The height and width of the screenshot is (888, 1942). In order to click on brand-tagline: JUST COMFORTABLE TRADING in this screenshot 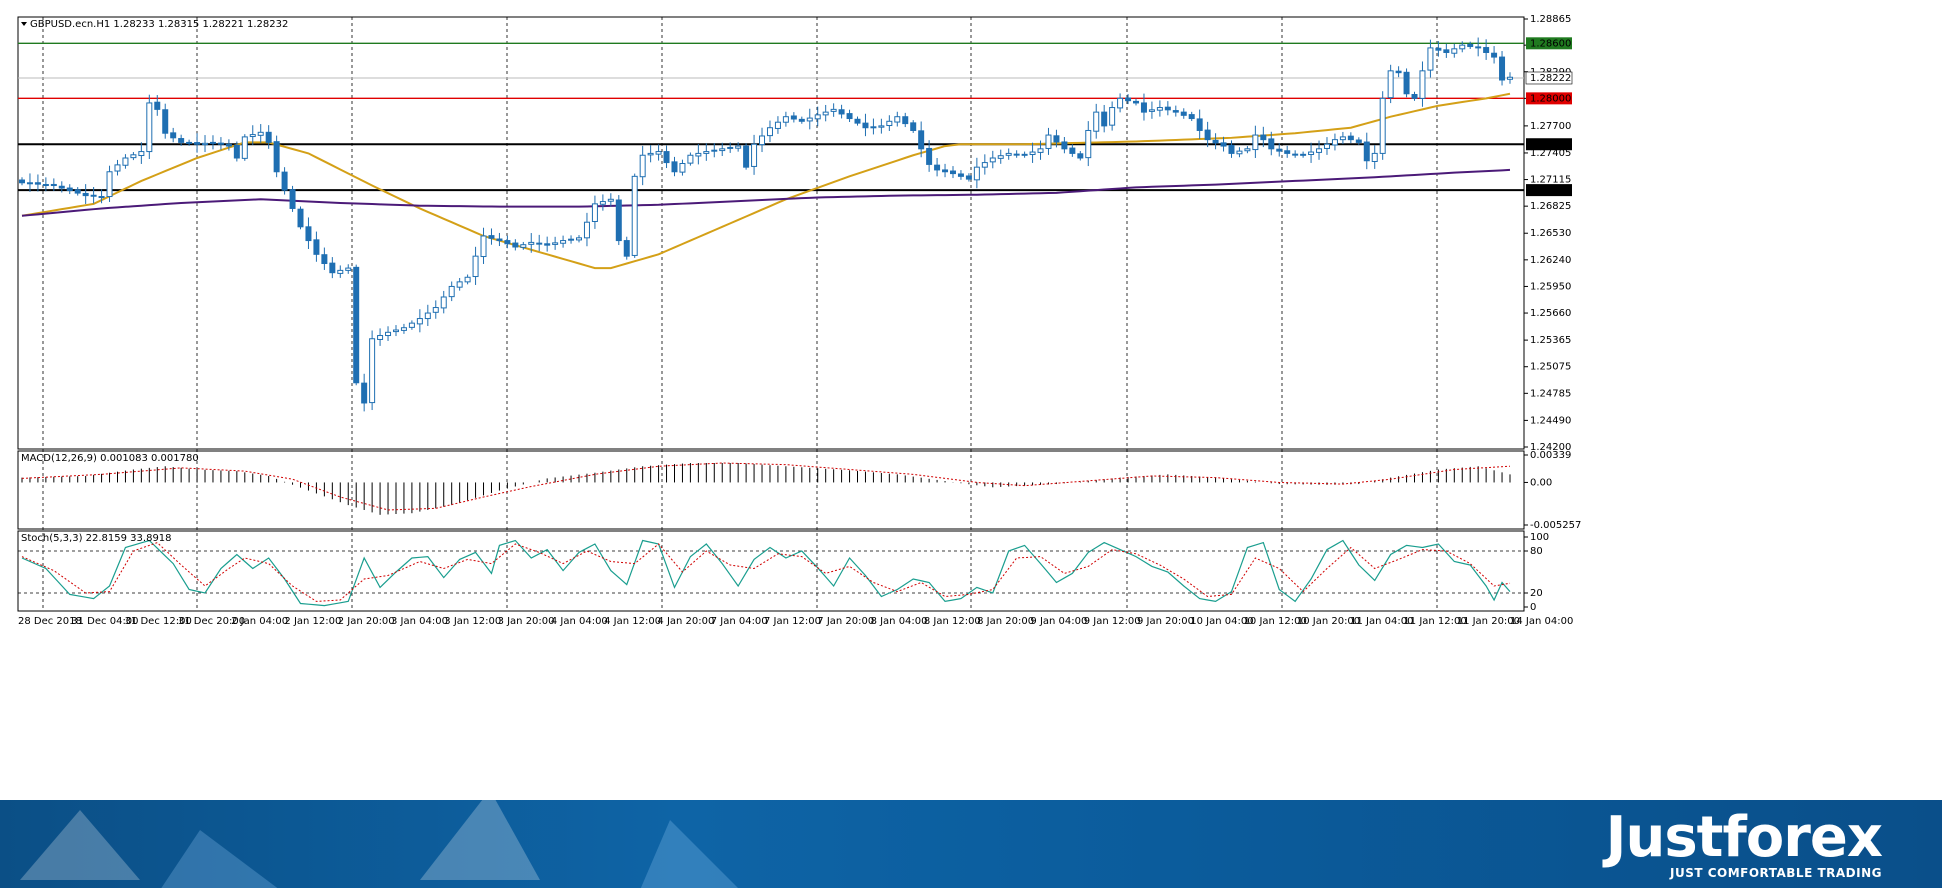, I will do `click(1775, 873)`.